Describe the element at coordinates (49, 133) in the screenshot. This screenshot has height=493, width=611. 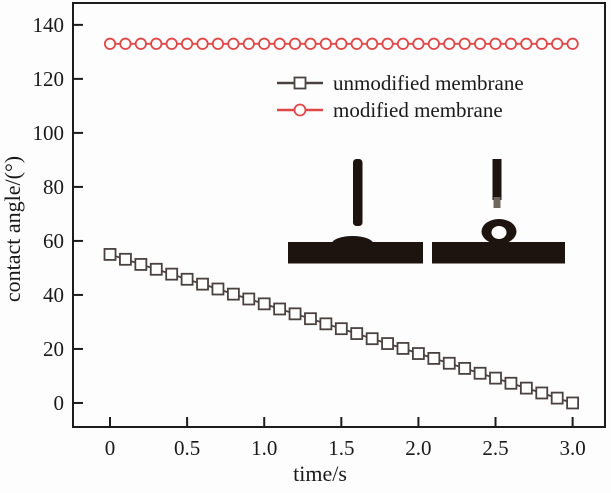
I see `y-tick-label: 100` at that location.